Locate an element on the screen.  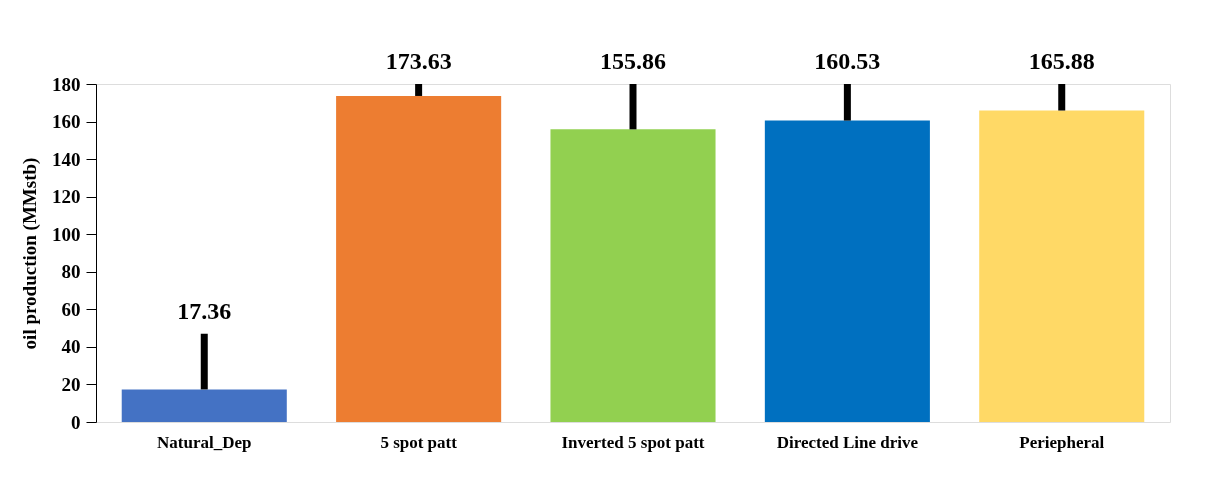
y-tick-label: 100 is located at coordinates (66, 234).